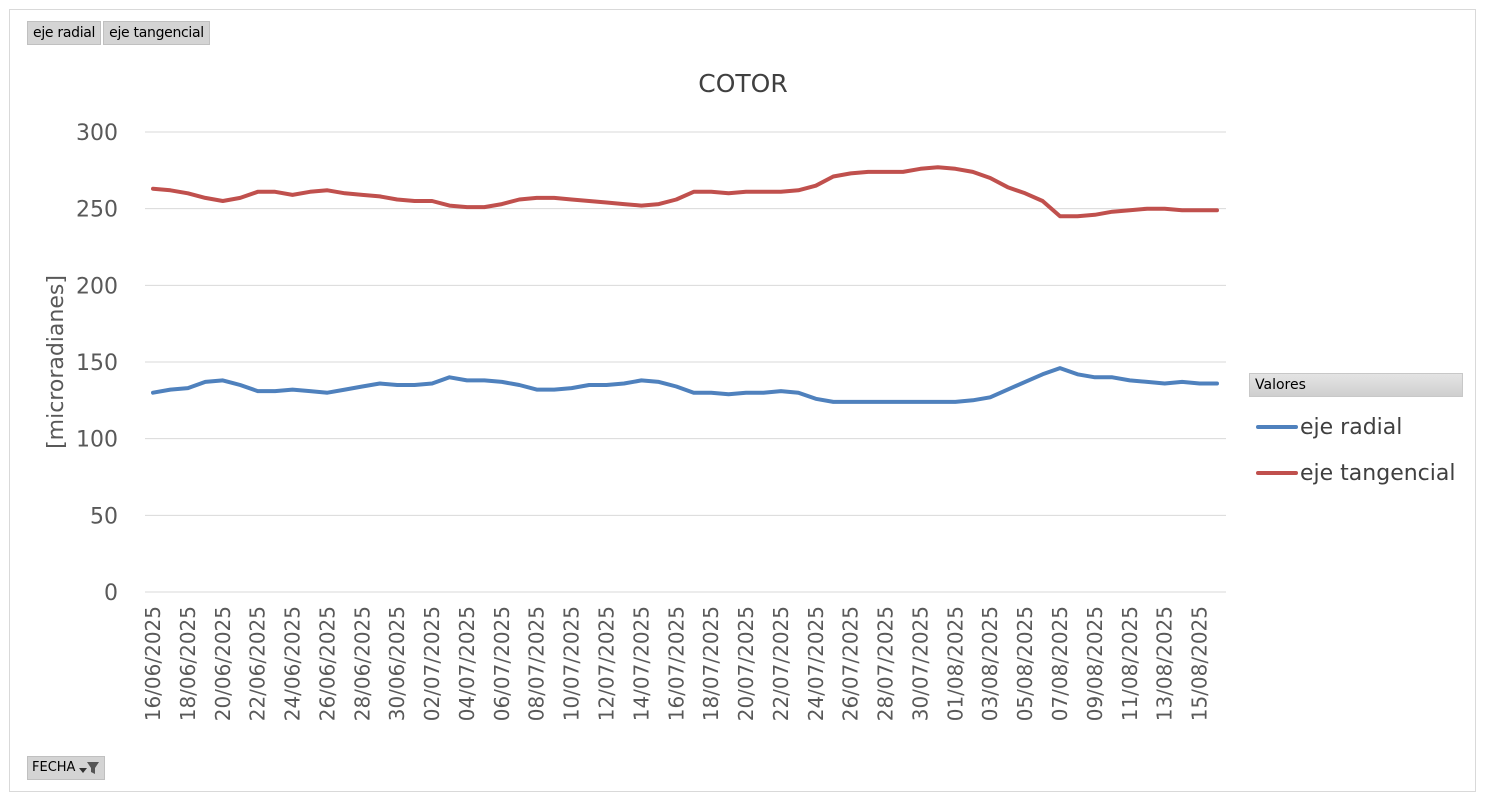  I want to click on legend-item-eje-tangencial: eje tangencial, so click(1355, 473).